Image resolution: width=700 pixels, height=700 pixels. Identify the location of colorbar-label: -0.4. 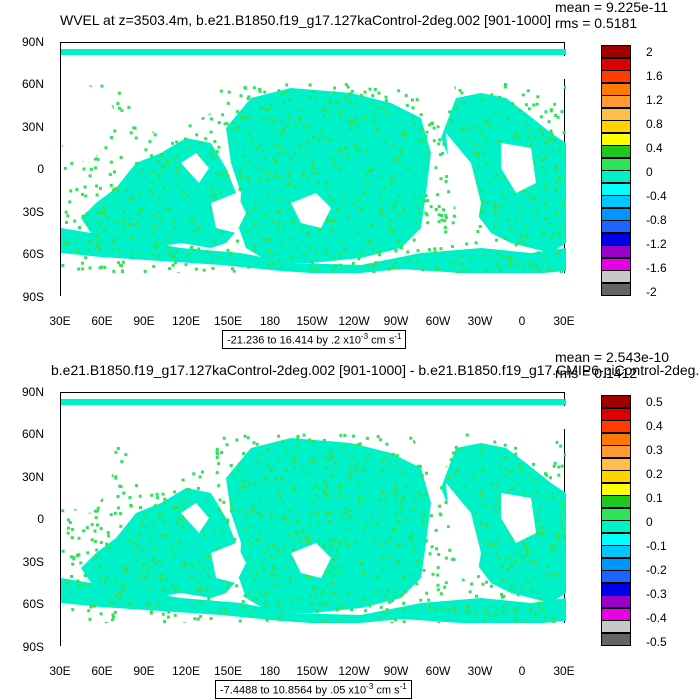
(656, 618).